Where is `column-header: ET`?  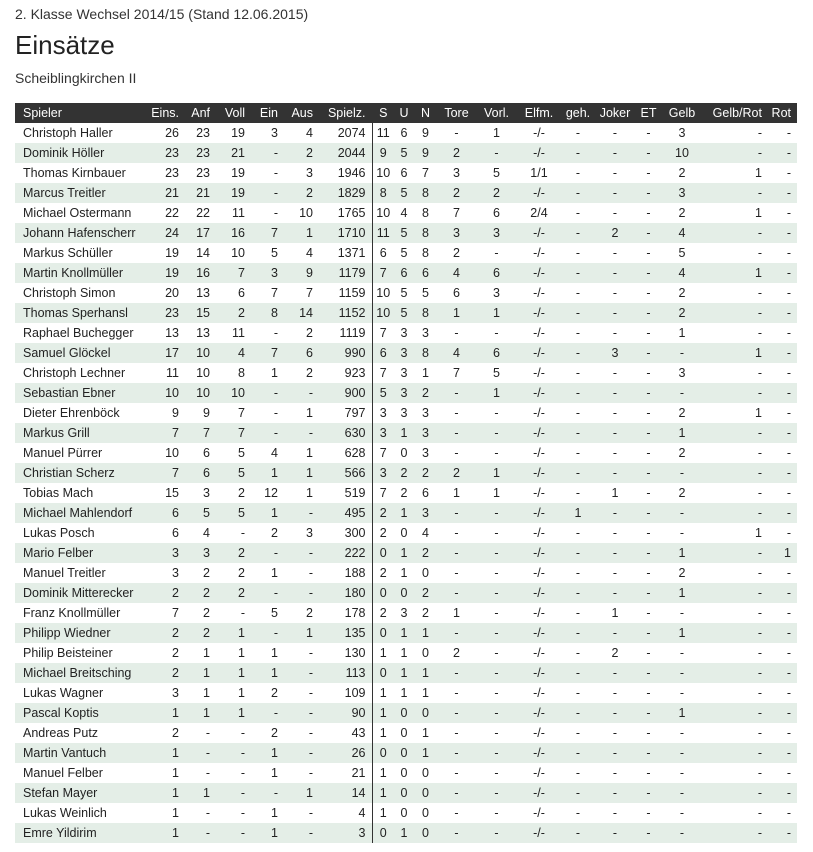
column-header: ET is located at coordinates (648, 113).